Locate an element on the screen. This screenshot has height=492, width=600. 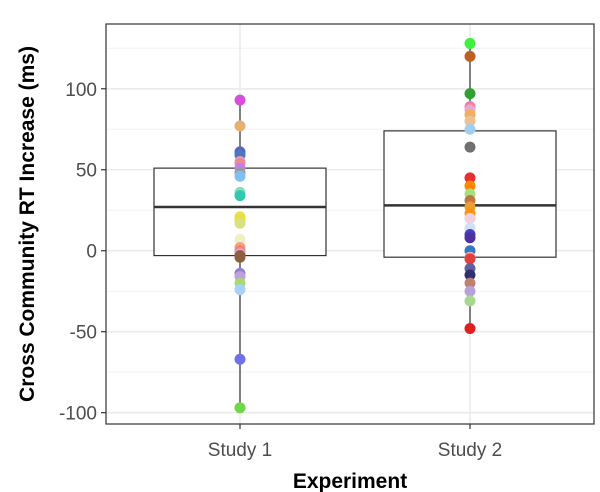
y-tick-label: -50 is located at coordinates (83, 333).